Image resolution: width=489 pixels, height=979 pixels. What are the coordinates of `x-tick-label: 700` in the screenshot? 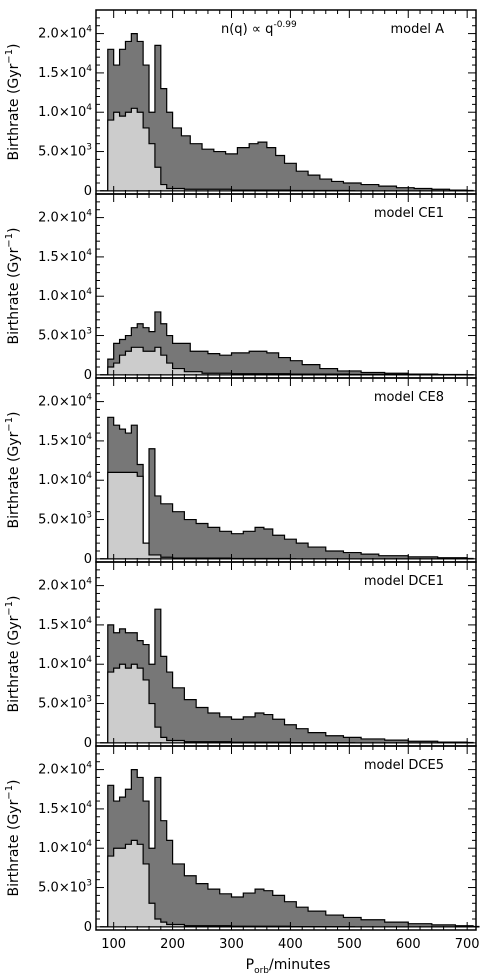 It's located at (467, 944).